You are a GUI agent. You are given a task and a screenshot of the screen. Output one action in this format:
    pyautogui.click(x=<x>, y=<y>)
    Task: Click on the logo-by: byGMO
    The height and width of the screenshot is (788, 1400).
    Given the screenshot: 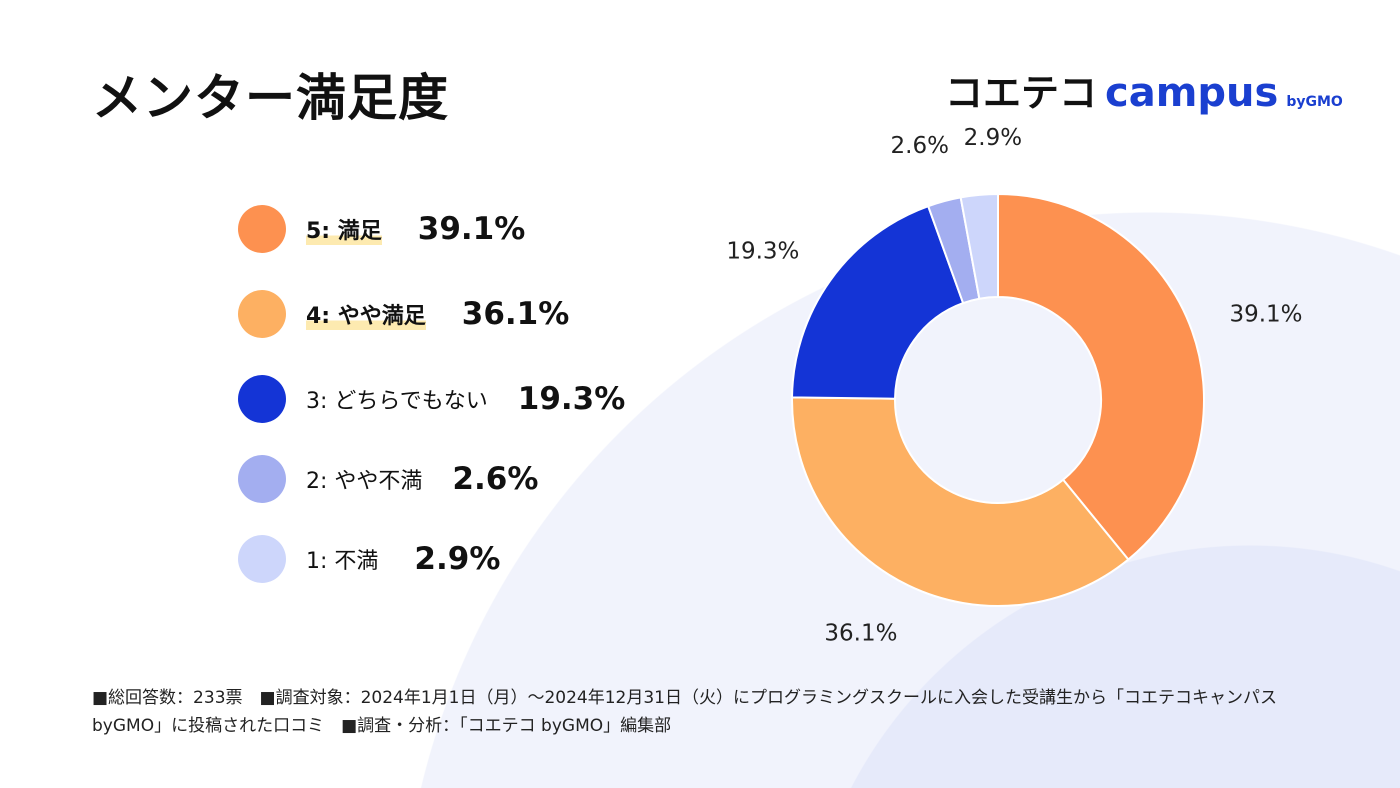 What is the action you would take?
    pyautogui.click(x=1314, y=102)
    